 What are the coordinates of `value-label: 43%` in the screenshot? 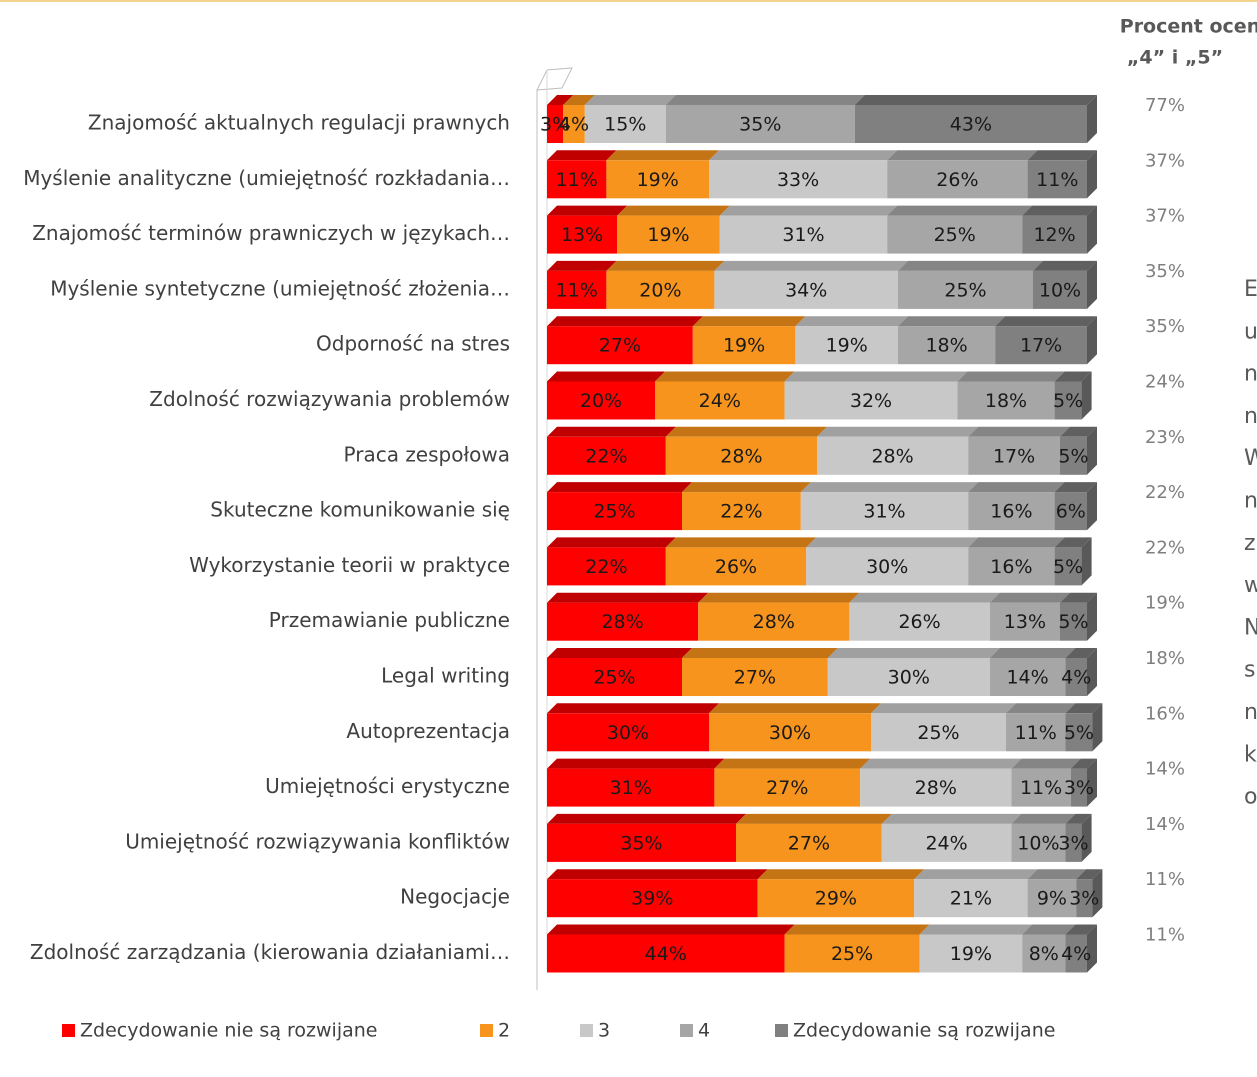 It's located at (971, 125).